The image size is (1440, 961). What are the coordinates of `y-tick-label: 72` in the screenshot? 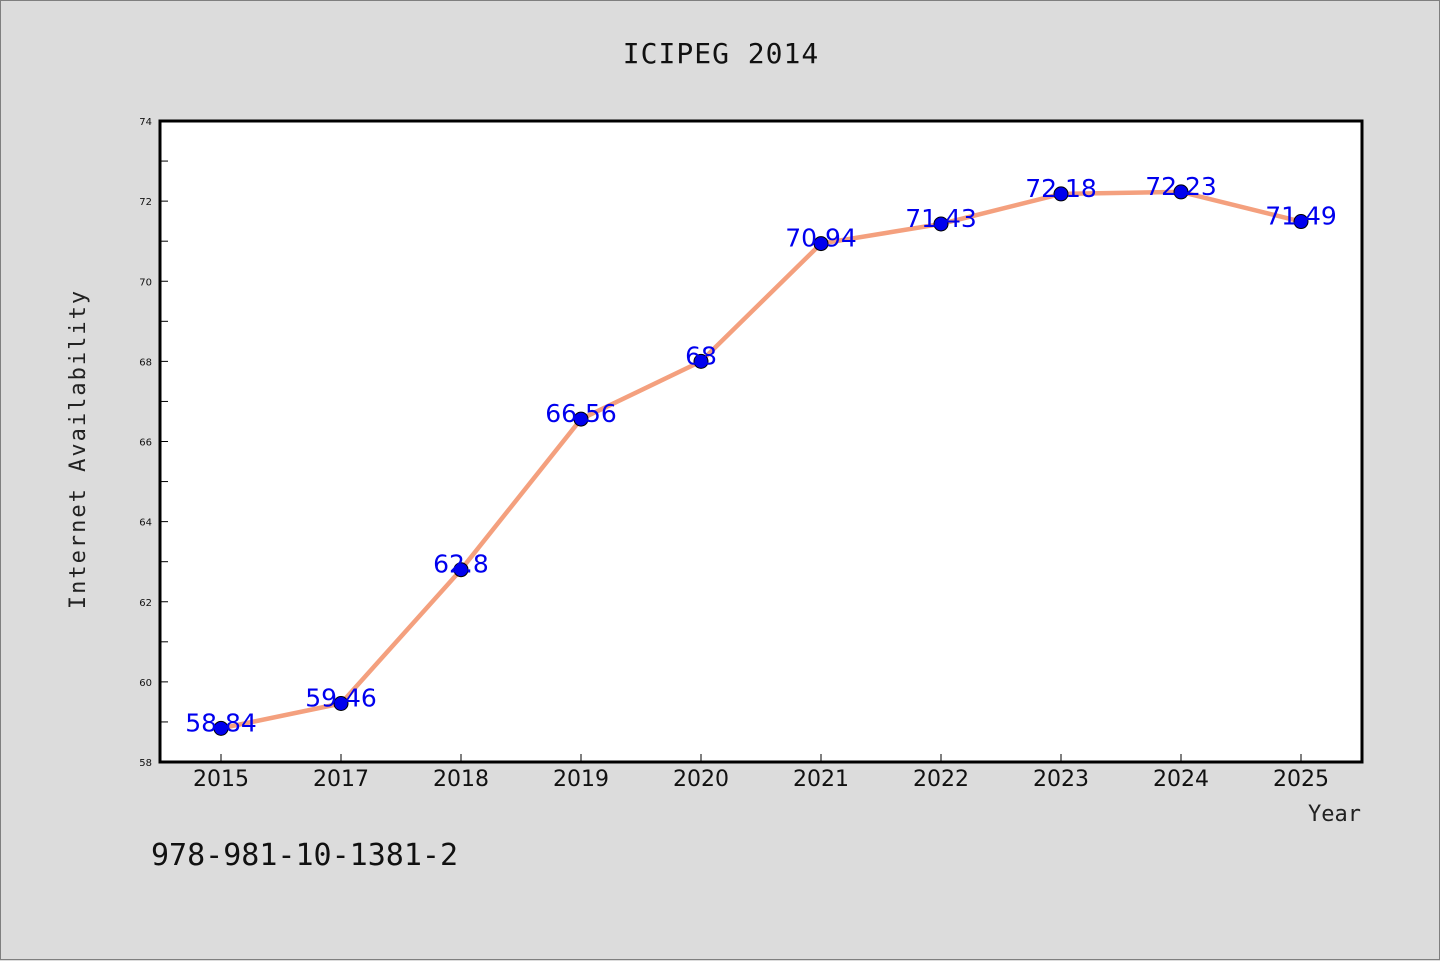 It's located at (145, 202).